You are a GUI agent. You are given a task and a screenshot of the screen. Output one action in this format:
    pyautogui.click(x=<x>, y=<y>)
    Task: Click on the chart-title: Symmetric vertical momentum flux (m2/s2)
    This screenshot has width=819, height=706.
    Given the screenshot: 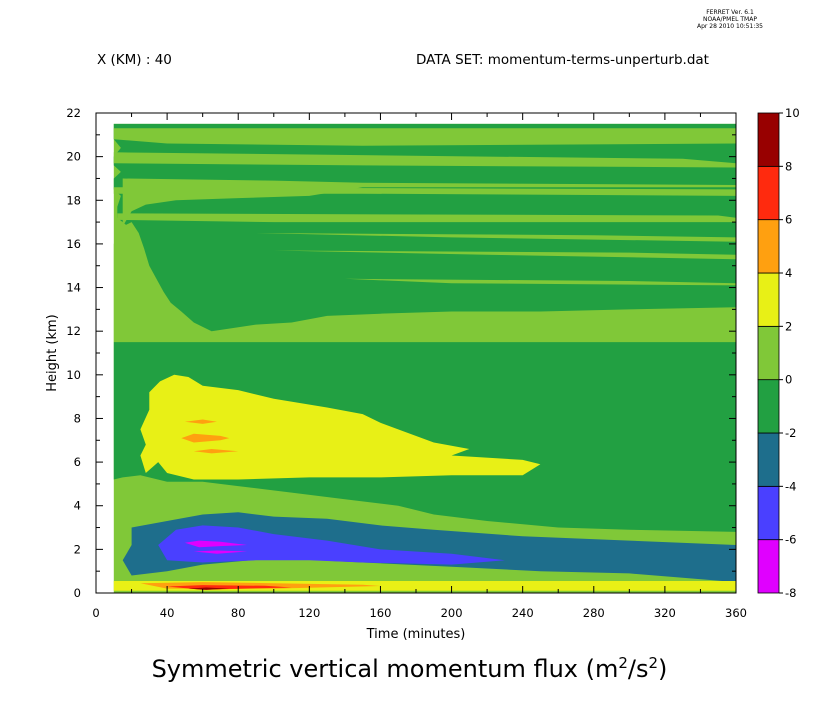 What is the action you would take?
    pyautogui.click(x=409, y=668)
    